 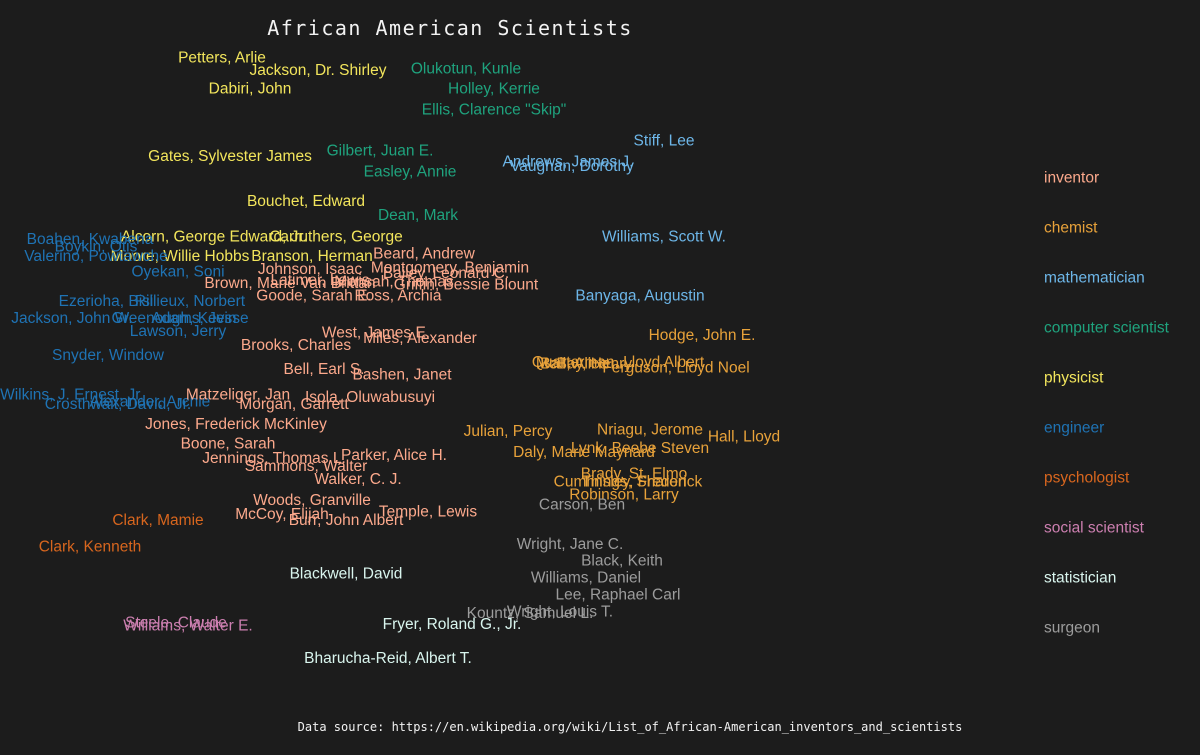 I want to click on point-label: Greenough, Kevin, so click(x=174, y=318).